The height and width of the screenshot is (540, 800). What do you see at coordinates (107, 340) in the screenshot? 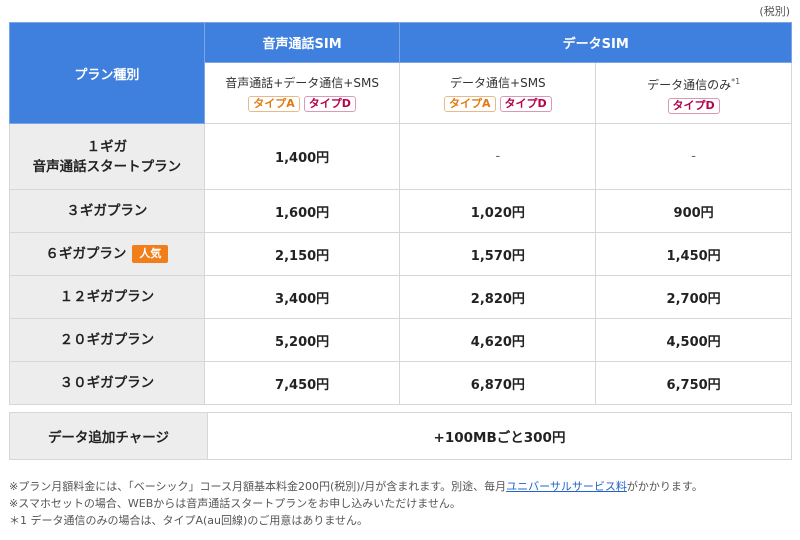
I see `plan-name-20gb: ２０ギガプラン` at bounding box center [107, 340].